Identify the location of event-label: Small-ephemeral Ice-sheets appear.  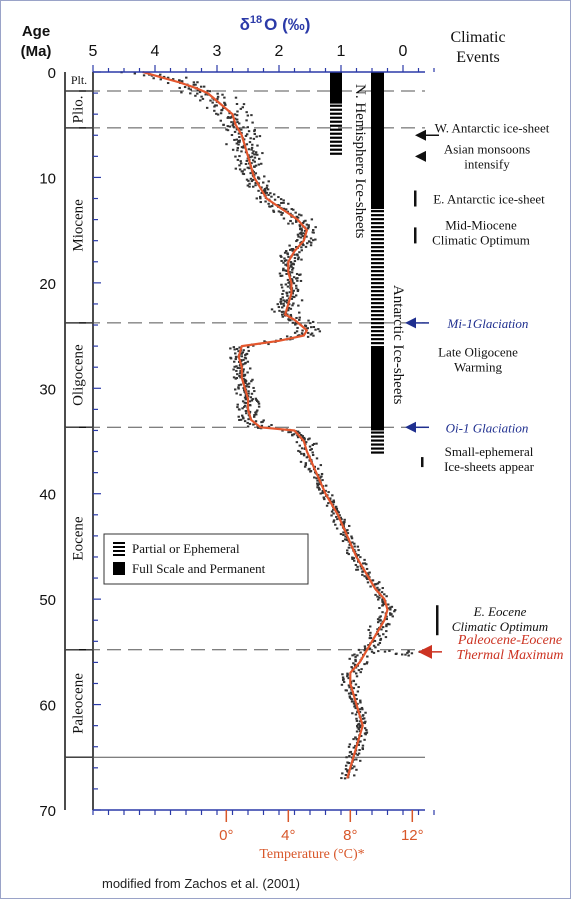
(489, 459).